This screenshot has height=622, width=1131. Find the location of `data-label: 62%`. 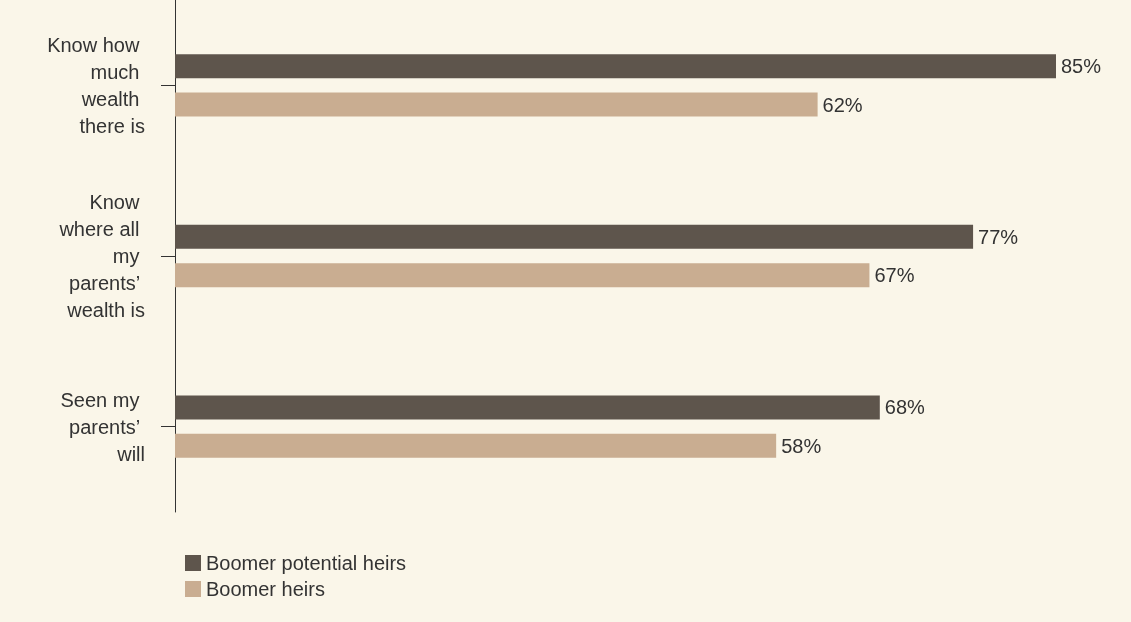

data-label: 62% is located at coordinates (842, 104).